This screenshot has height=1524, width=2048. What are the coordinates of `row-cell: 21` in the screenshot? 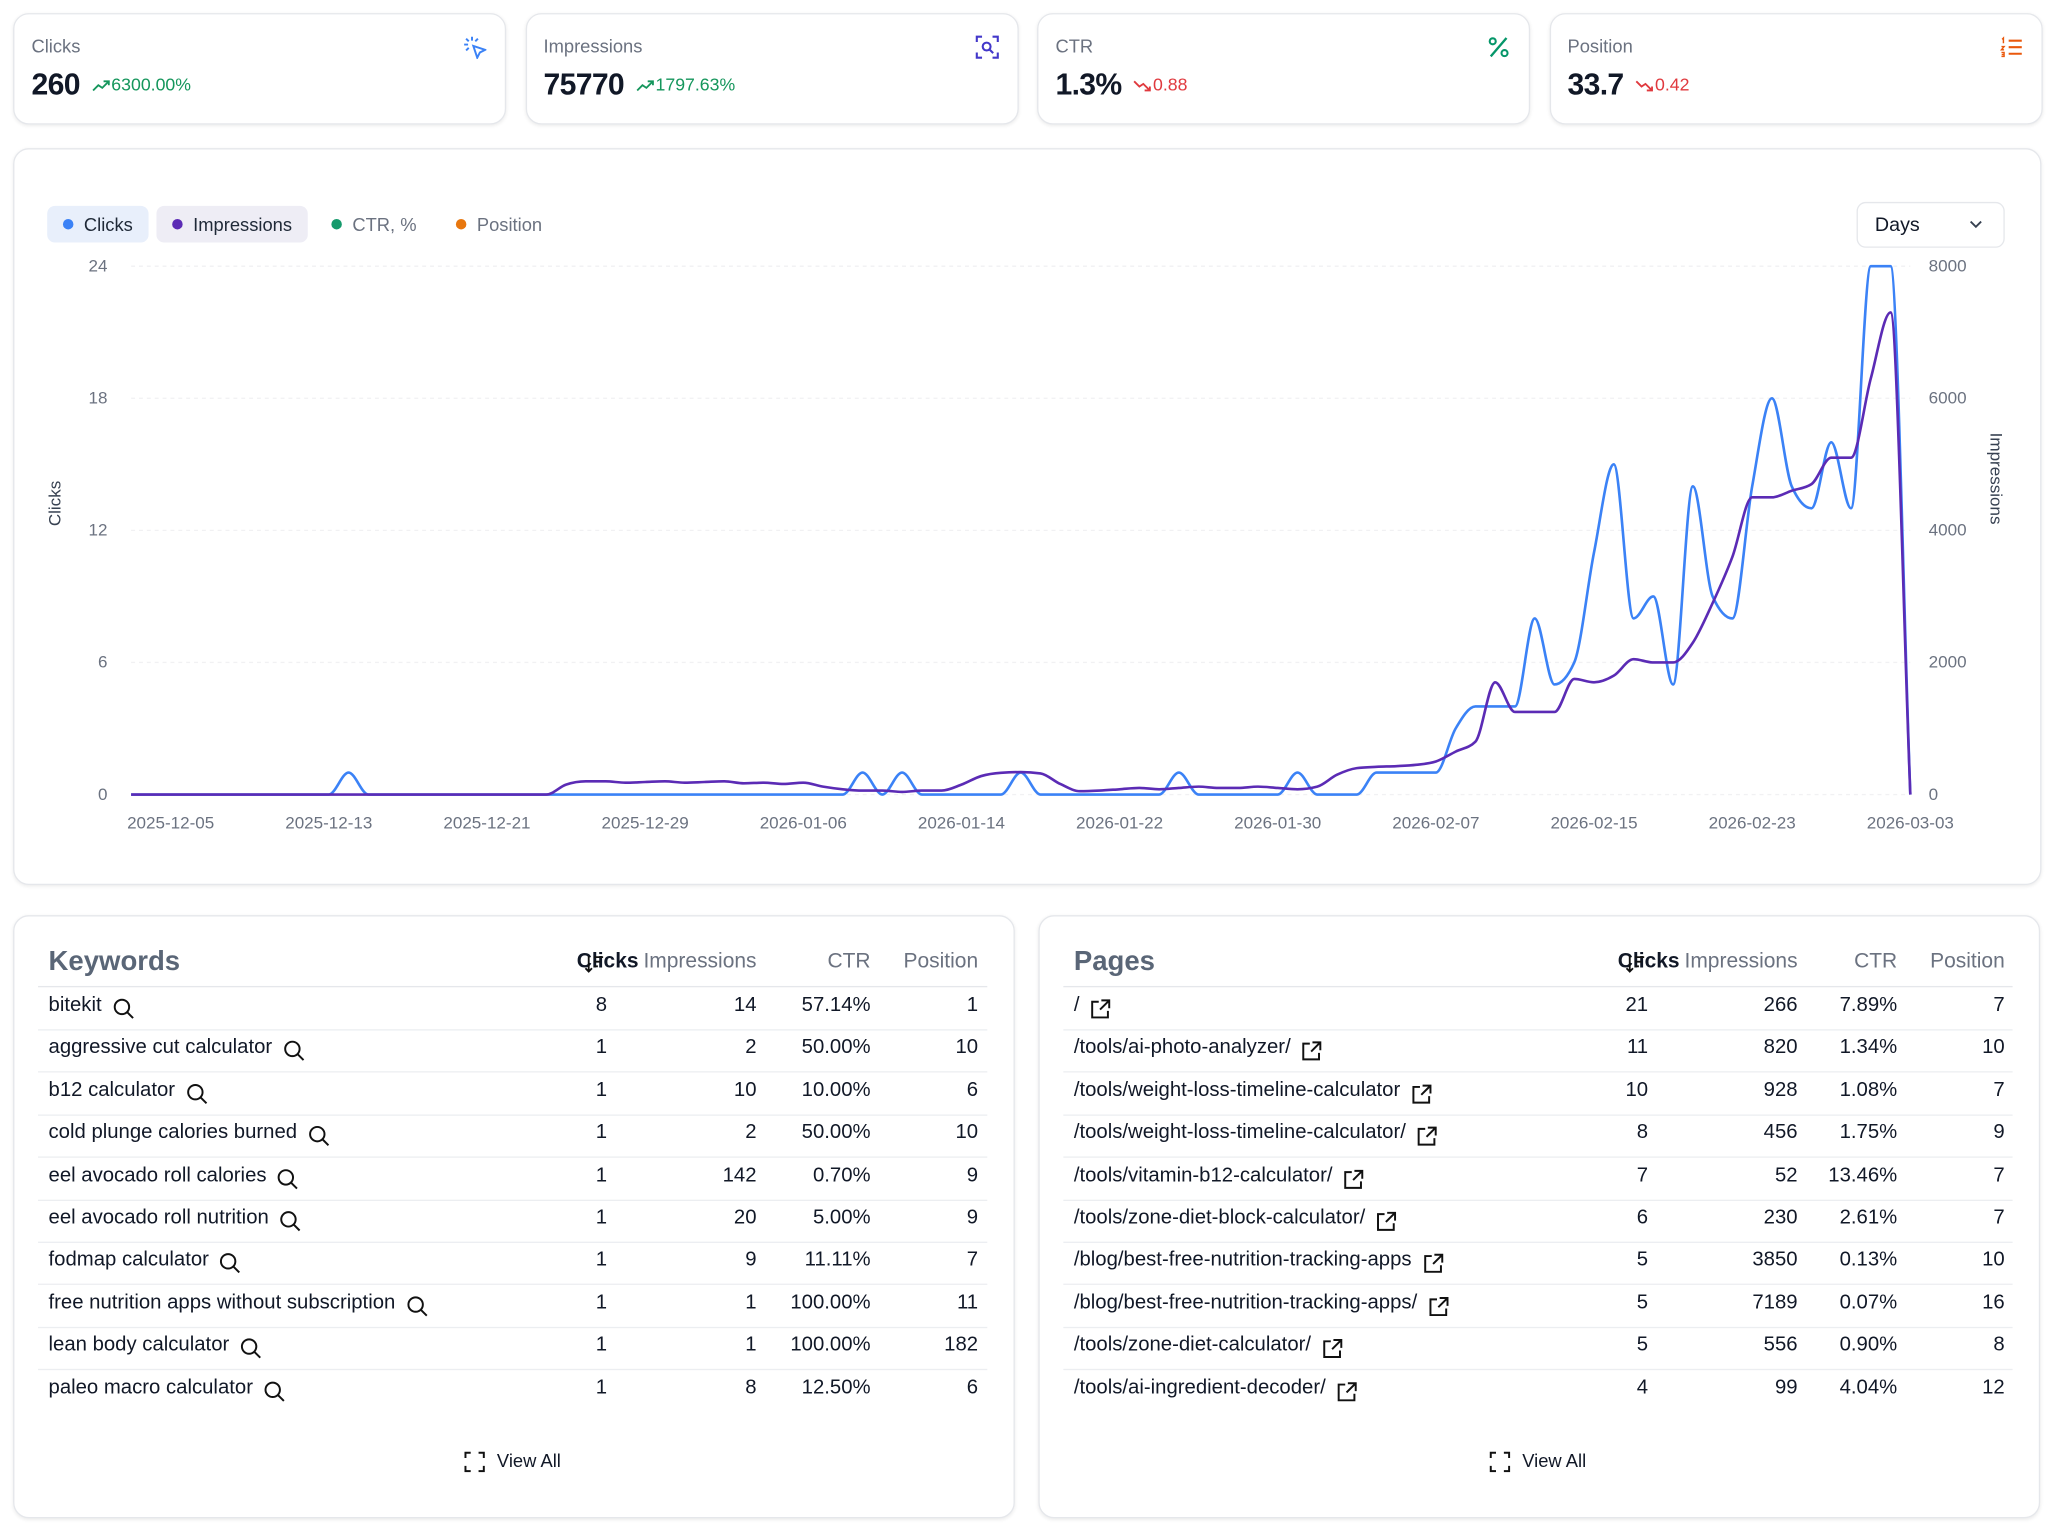 It's located at (1637, 1005).